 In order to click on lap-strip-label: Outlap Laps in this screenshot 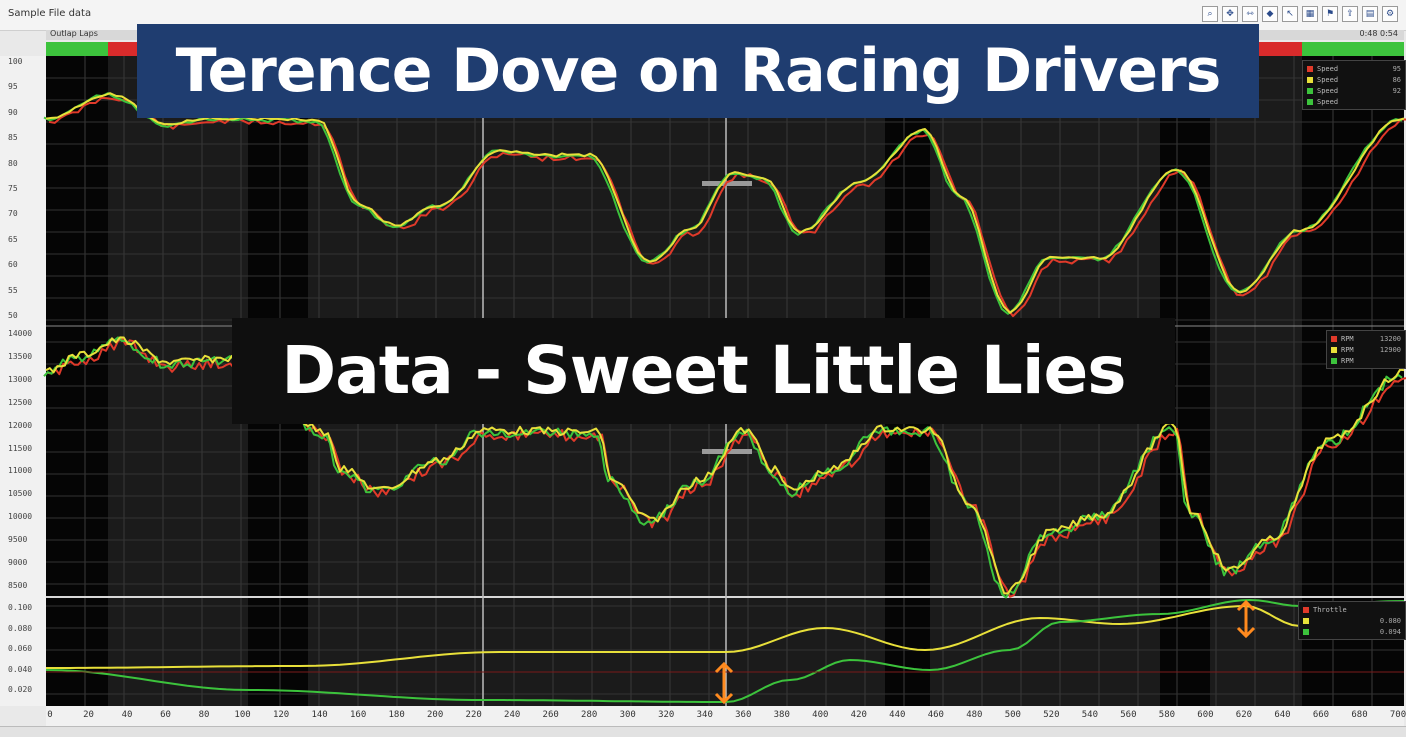, I will do `click(74, 33)`.